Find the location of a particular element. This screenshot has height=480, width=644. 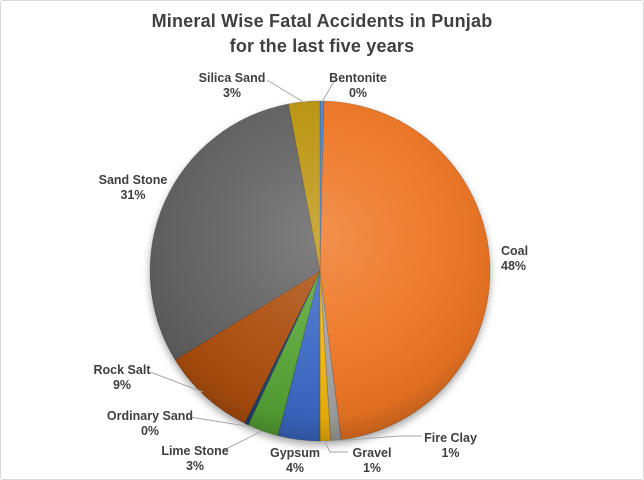

slice-label-text: Gypsum is located at coordinates (294, 453).